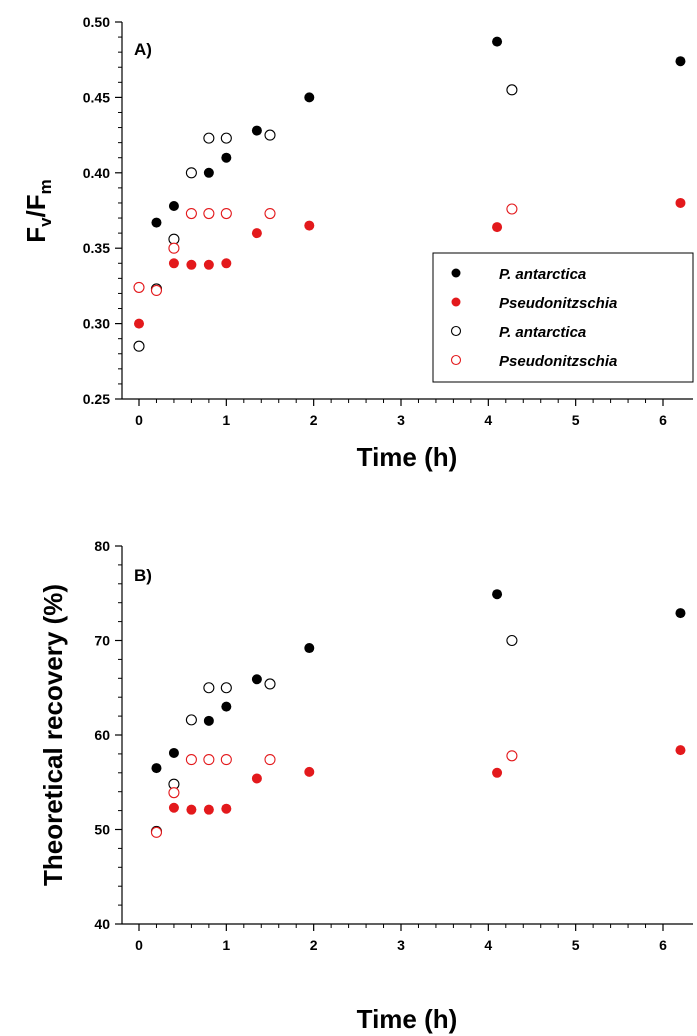  I want to click on y-tick-label: 0.40, so click(96, 173).